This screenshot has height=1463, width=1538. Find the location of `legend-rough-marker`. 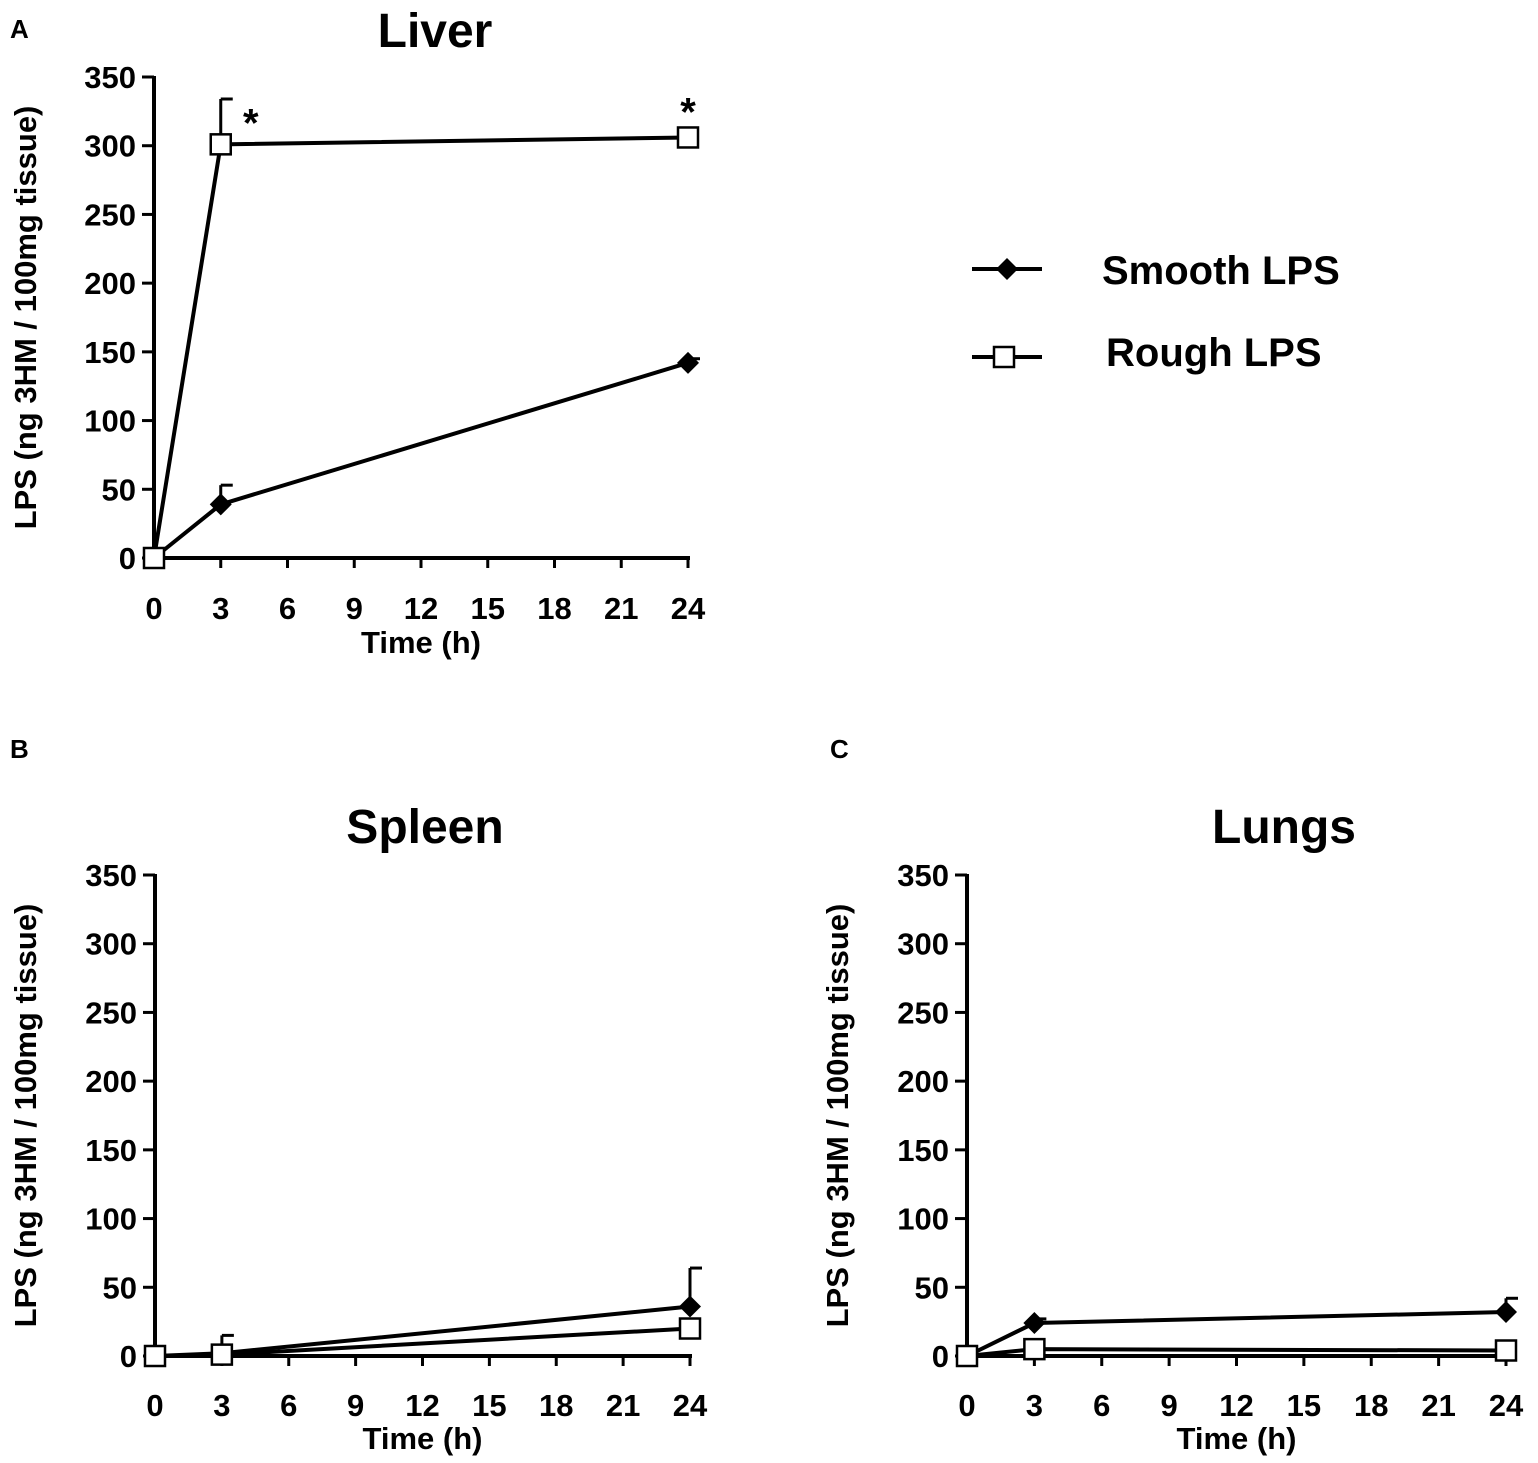

legend-rough-marker is located at coordinates (1004, 357).